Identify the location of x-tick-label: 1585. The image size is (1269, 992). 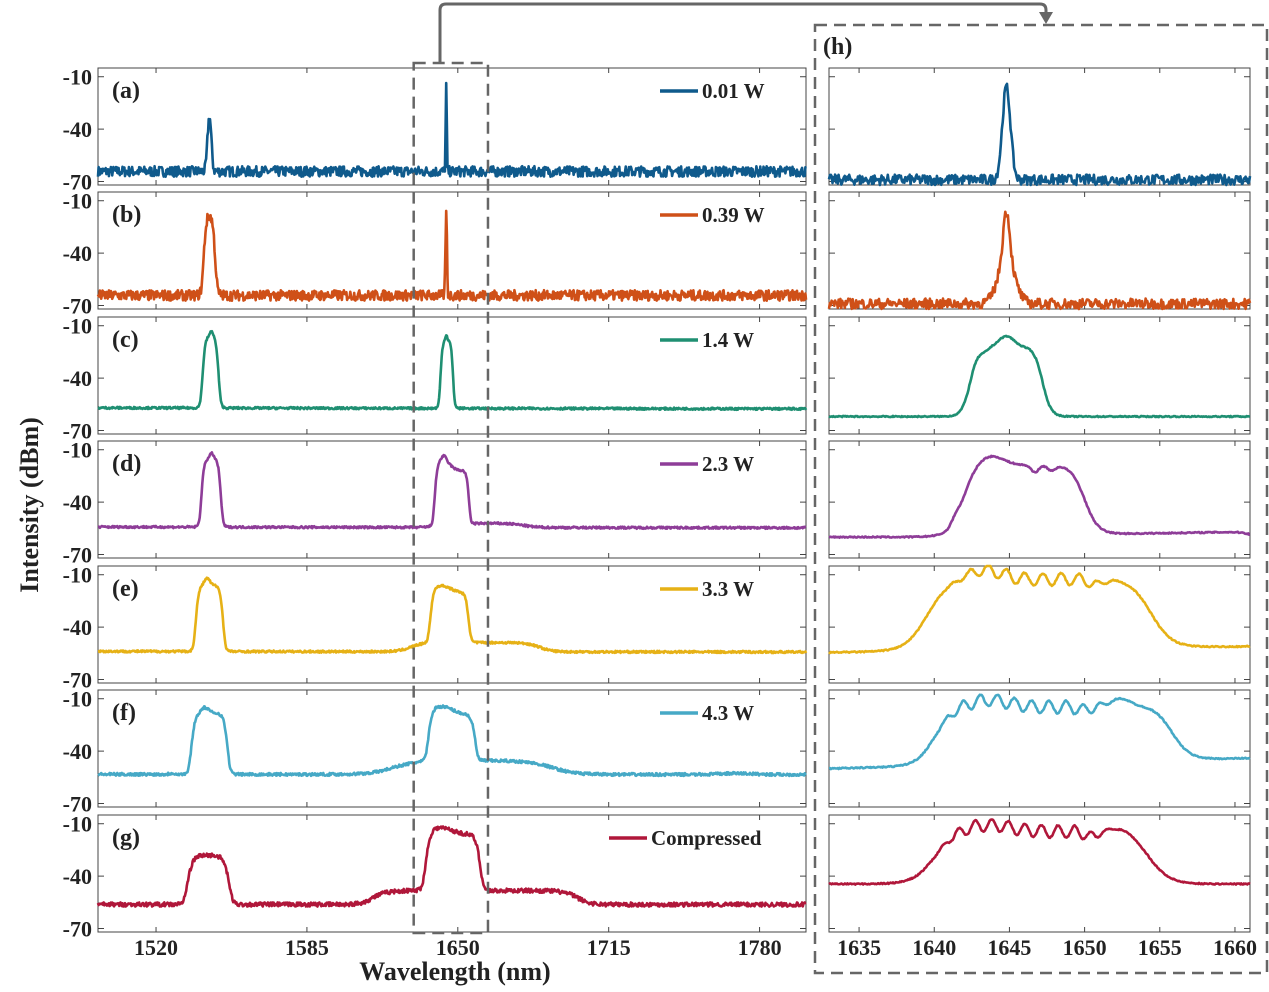
(307, 947).